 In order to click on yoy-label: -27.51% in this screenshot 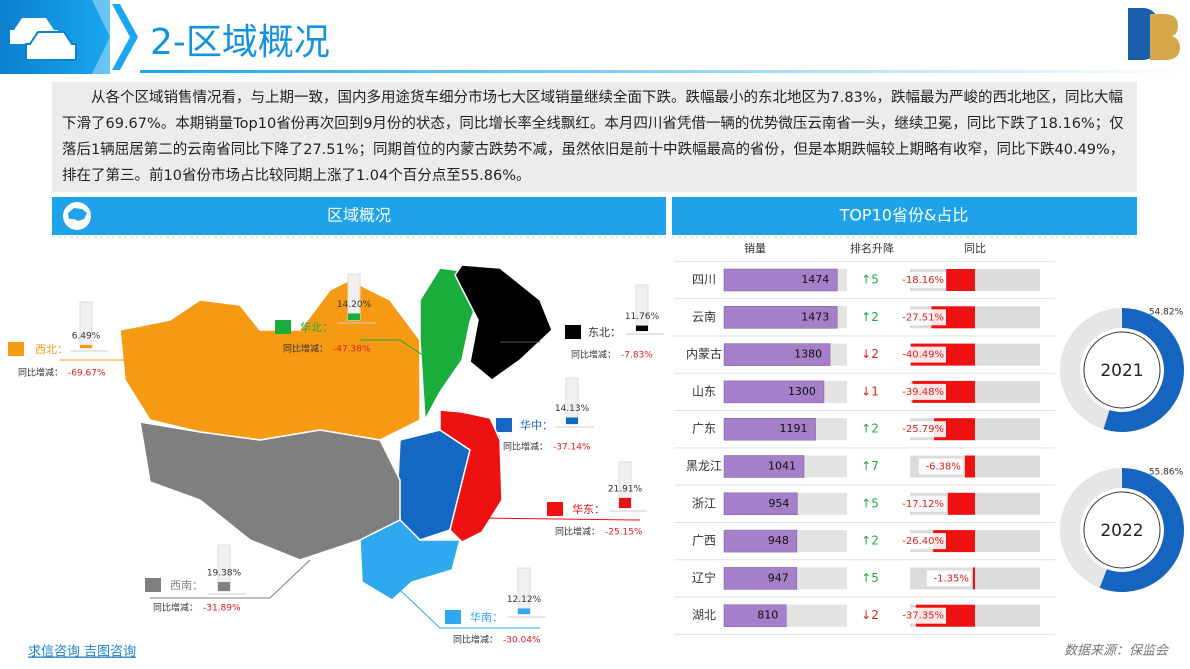, I will do `click(923, 317)`.